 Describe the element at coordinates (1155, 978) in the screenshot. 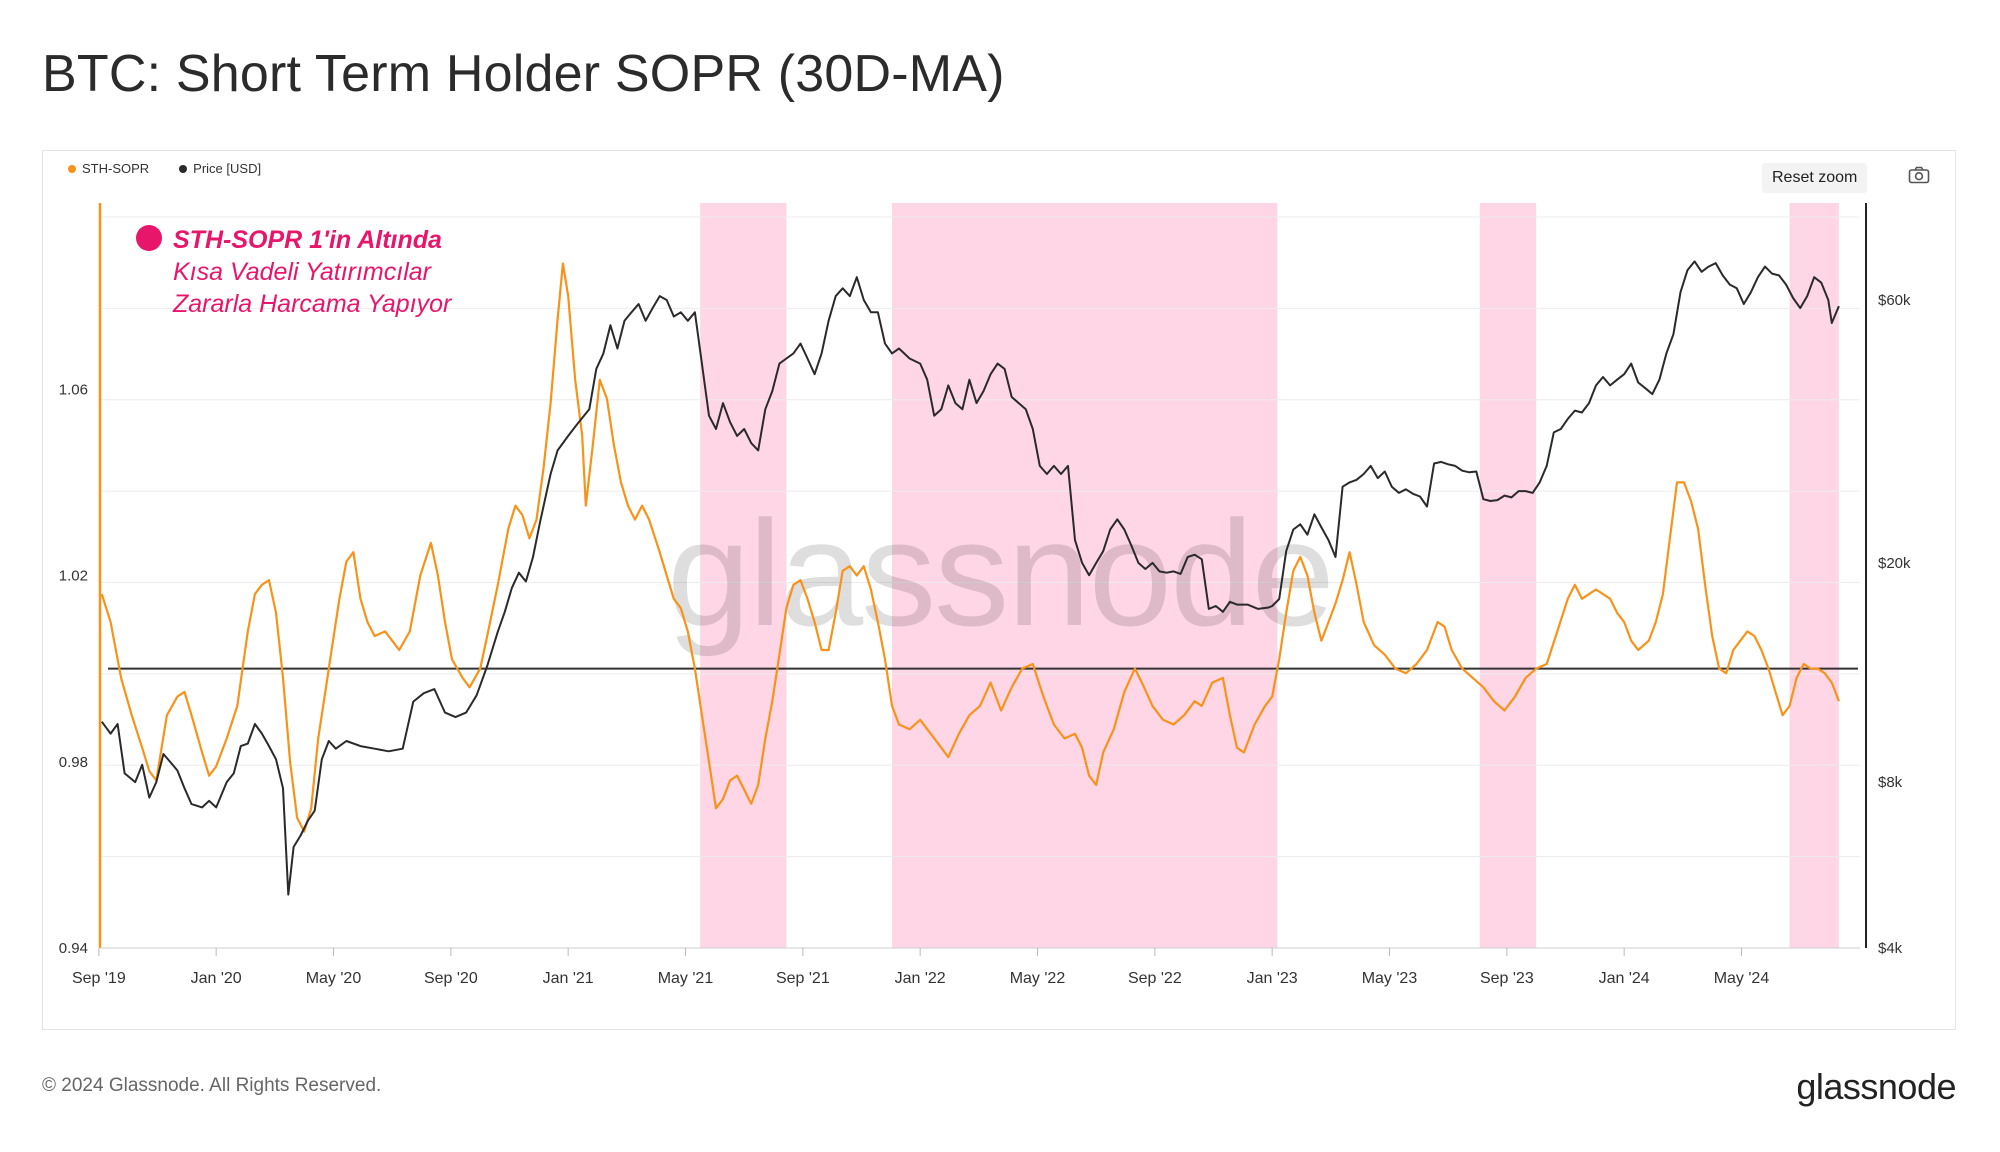

I see `x-tick-label: Sep '22` at that location.